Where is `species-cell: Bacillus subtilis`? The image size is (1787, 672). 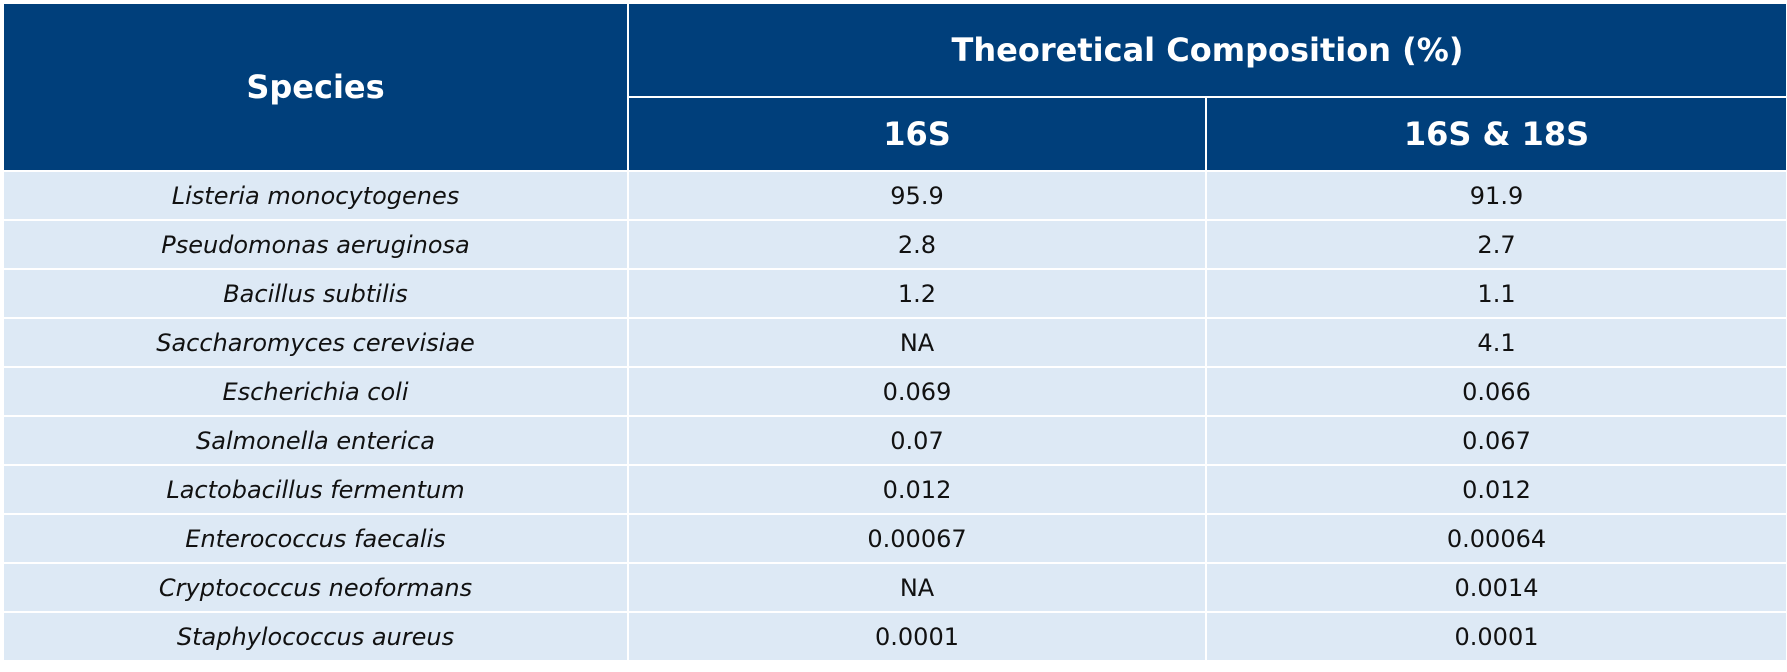
species-cell: Bacillus subtilis is located at coordinates (315, 293).